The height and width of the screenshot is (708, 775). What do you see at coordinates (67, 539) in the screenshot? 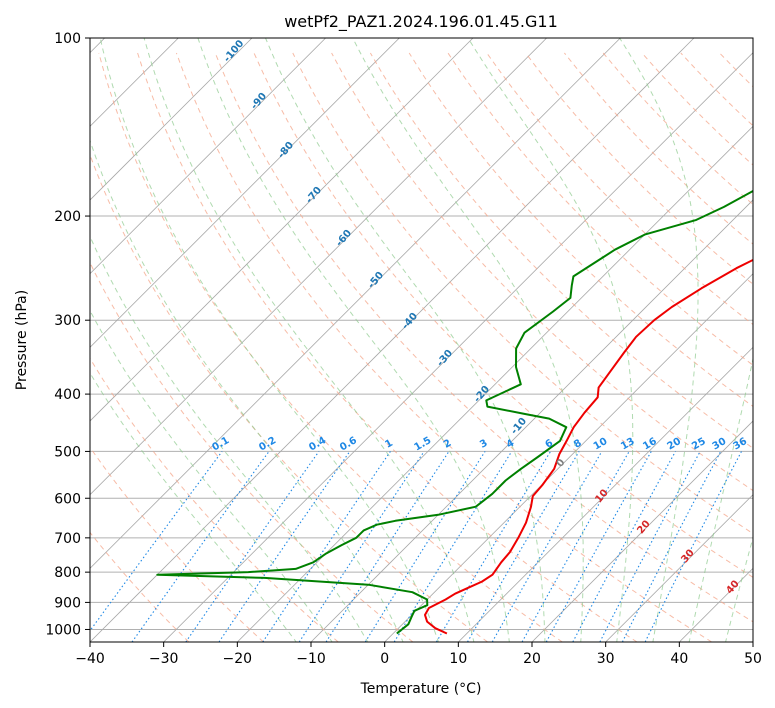
I see `y-tick-label: 700` at bounding box center [67, 539].